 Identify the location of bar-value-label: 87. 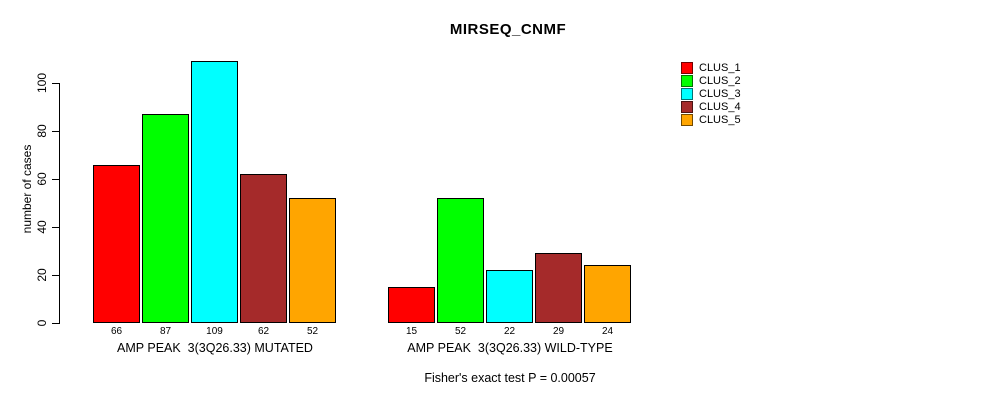
(165, 331).